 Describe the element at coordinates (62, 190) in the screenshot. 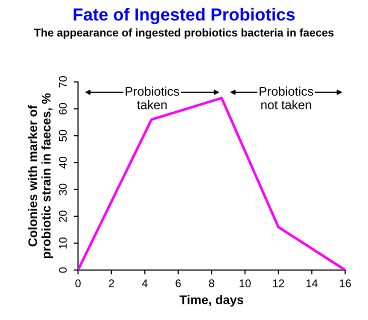

I see `y-tick-label: 30` at that location.